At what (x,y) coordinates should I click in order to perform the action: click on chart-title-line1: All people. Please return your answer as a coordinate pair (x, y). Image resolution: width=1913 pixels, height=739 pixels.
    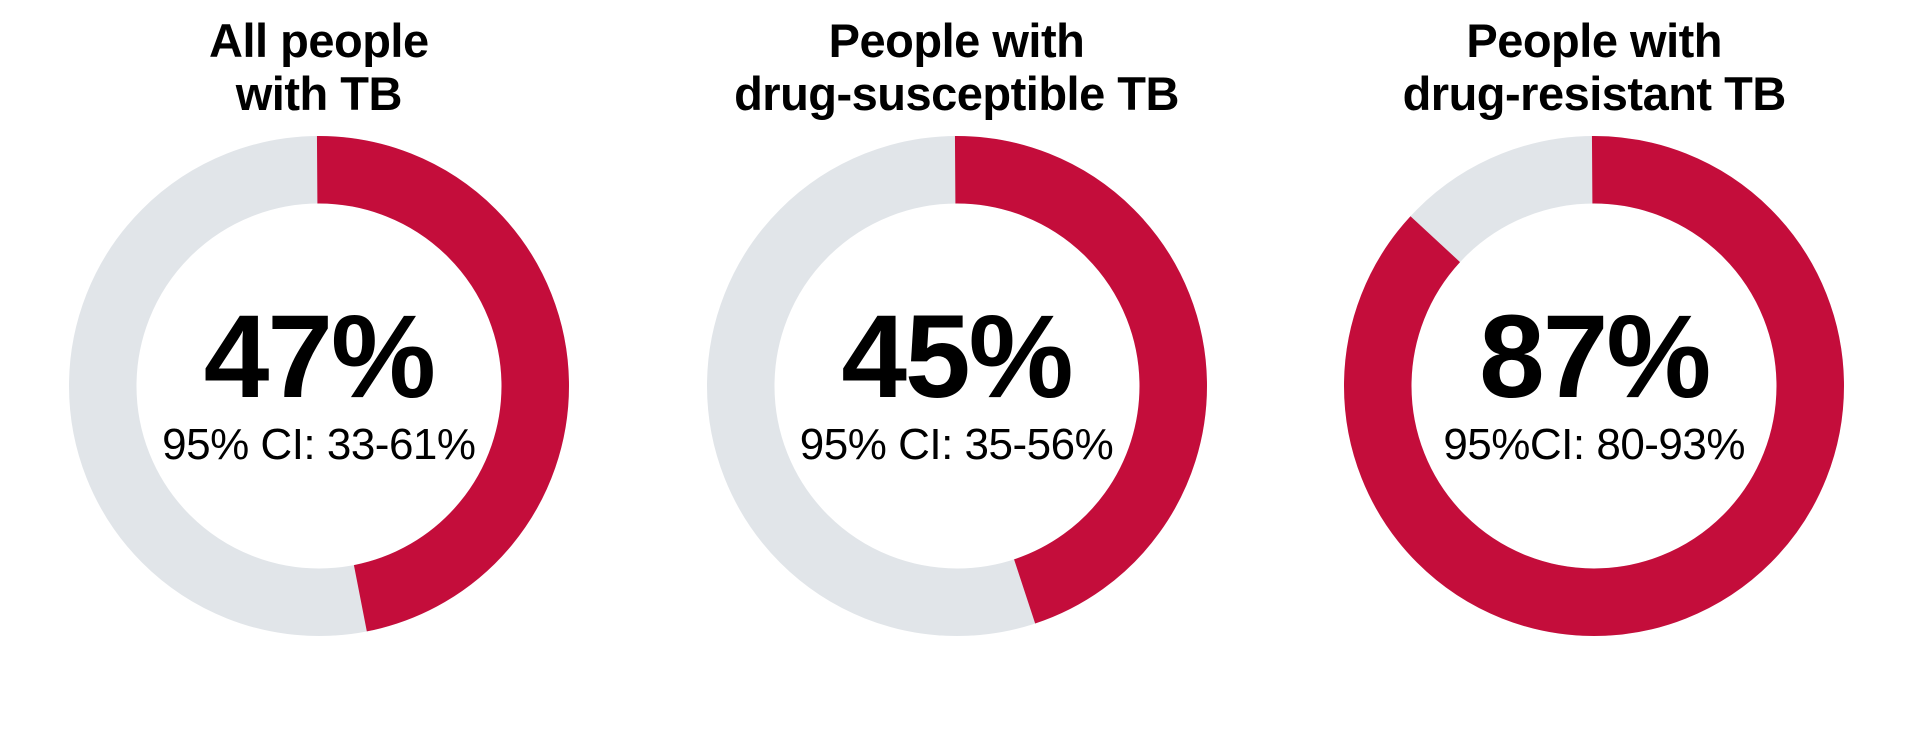
    Looking at the image, I should click on (319, 40).